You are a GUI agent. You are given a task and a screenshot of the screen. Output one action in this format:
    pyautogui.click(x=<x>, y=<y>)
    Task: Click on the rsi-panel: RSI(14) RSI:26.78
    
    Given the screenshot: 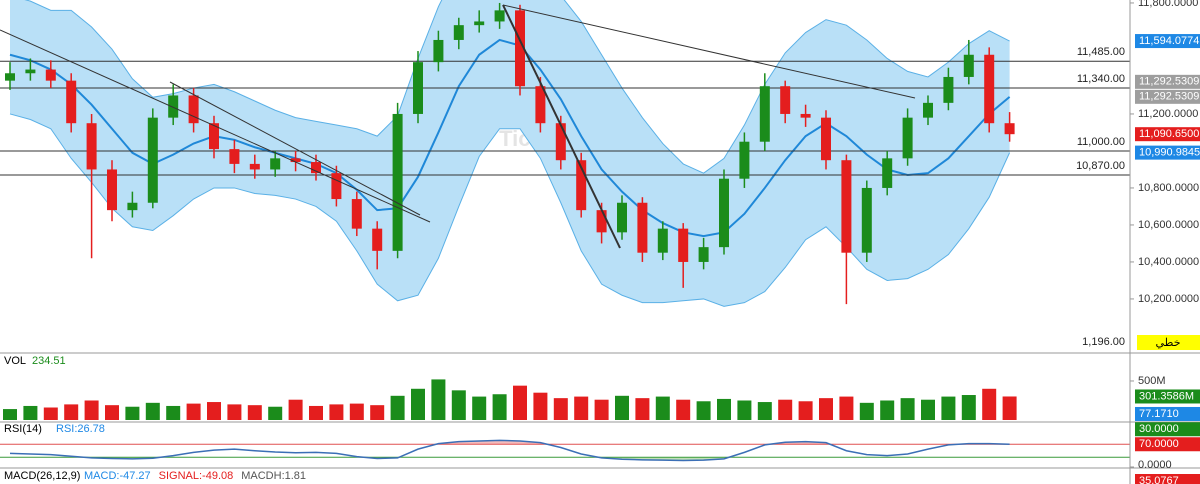 What is the action you would take?
    pyautogui.click(x=565, y=442)
    